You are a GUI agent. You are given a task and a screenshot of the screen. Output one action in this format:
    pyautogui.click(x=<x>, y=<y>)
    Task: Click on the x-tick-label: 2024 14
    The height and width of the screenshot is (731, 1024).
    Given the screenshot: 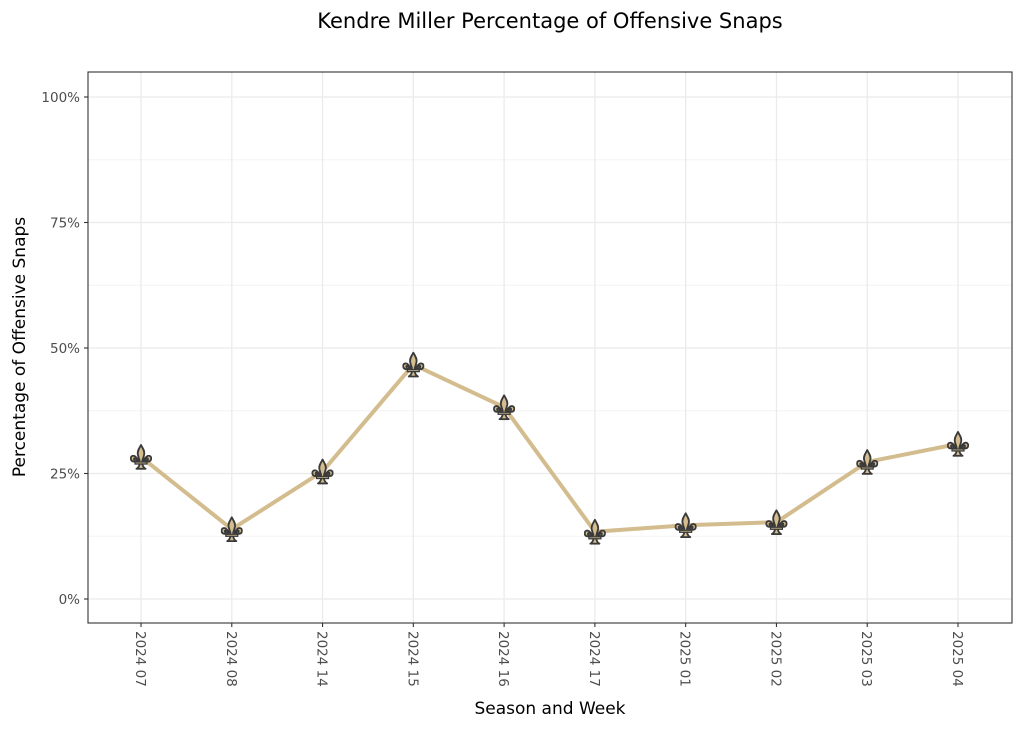 What is the action you would take?
    pyautogui.click(x=322, y=659)
    